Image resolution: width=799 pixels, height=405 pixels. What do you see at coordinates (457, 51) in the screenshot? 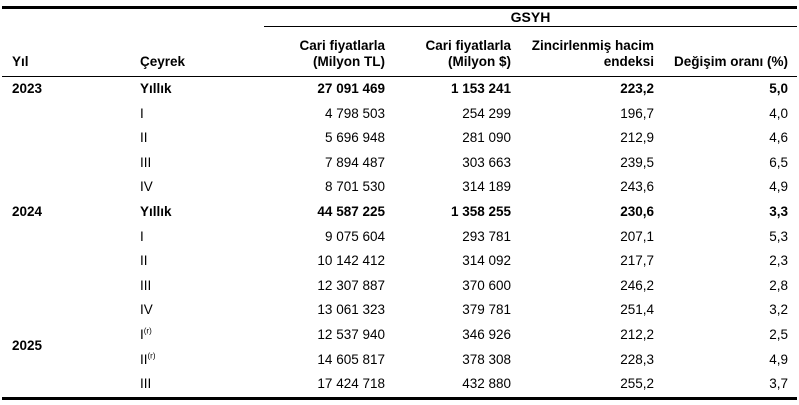
I see `col-header-current-usd: Cari fiyatlarla (Milyon $)` at bounding box center [457, 51].